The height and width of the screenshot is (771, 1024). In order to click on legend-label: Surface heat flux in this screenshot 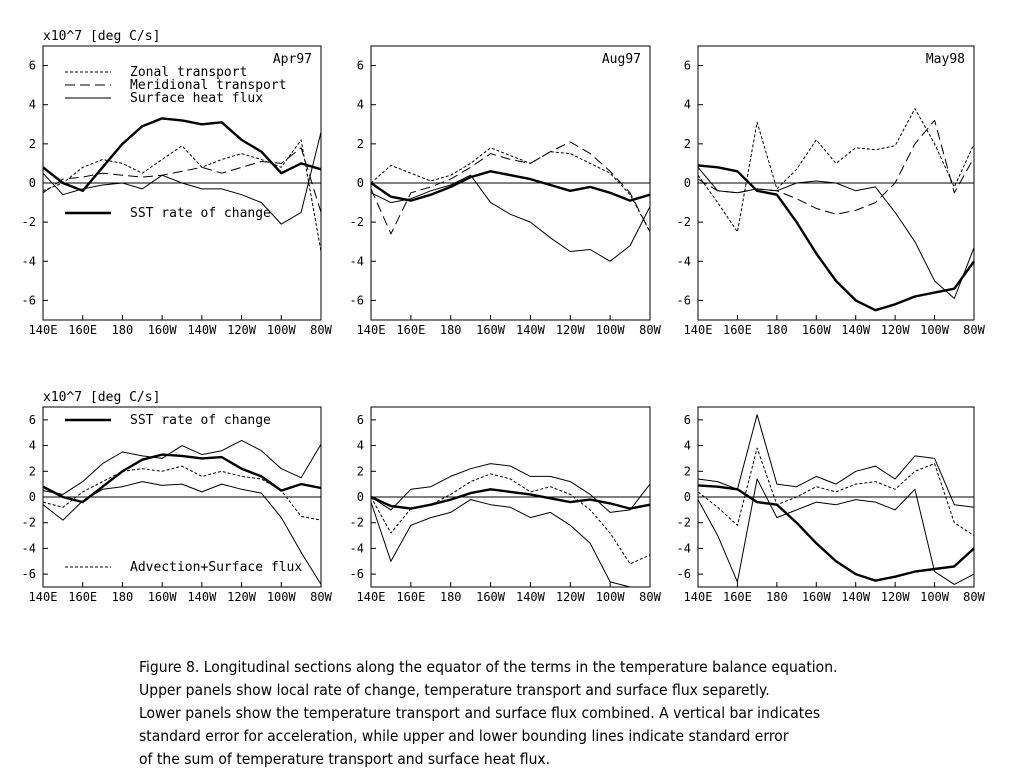, I will do `click(196, 98)`.